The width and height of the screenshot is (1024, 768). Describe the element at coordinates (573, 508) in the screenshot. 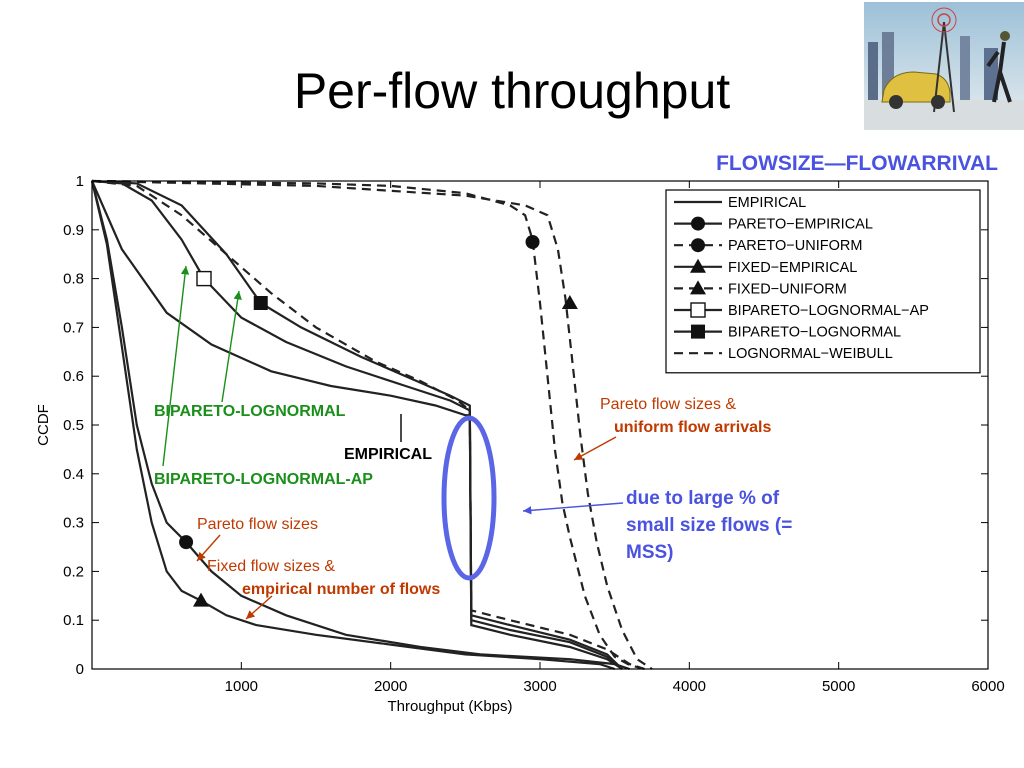

I see `arrow-due-to` at that location.